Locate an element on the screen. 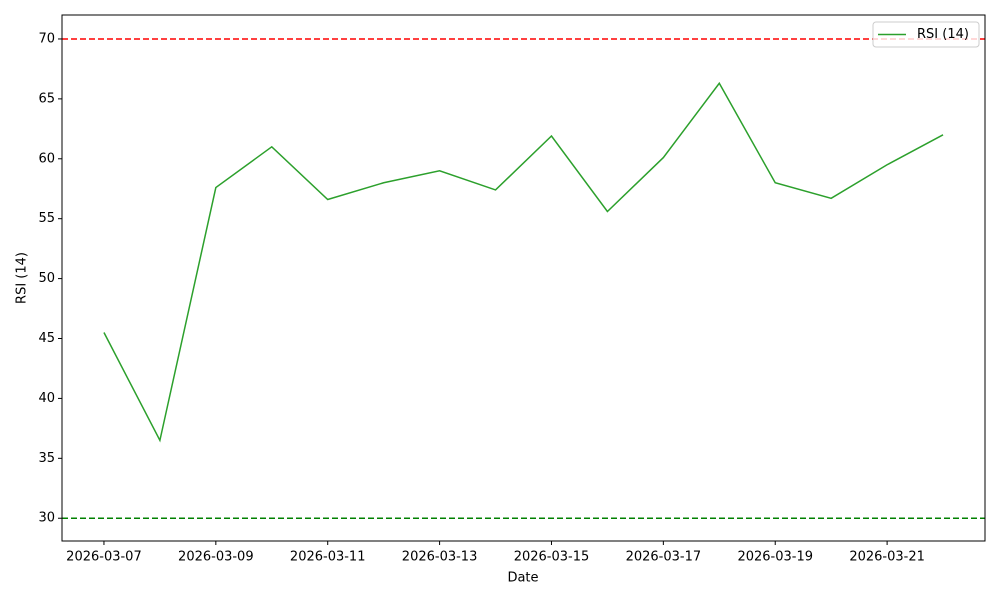 The width and height of the screenshot is (1000, 600). y-tick-label: 30 is located at coordinates (46, 518).